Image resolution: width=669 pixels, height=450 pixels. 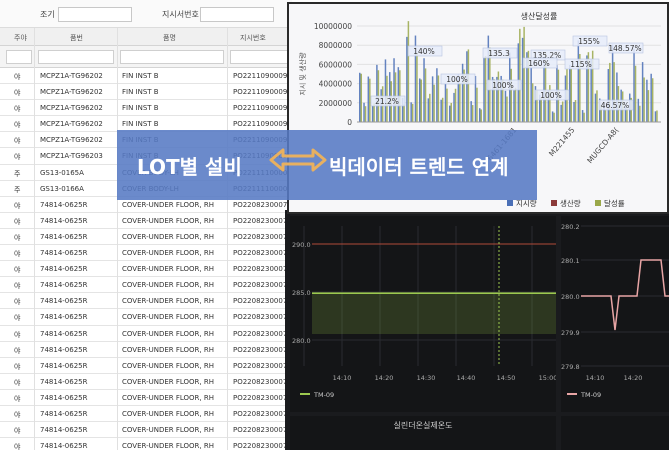 What do you see at coordinates (615, 311) in the screenshot?
I see `temperature-line-chart-right: 280.2 280.1 280.0 279.9 279.8 14:10 14:20 TM-09` at bounding box center [615, 311].